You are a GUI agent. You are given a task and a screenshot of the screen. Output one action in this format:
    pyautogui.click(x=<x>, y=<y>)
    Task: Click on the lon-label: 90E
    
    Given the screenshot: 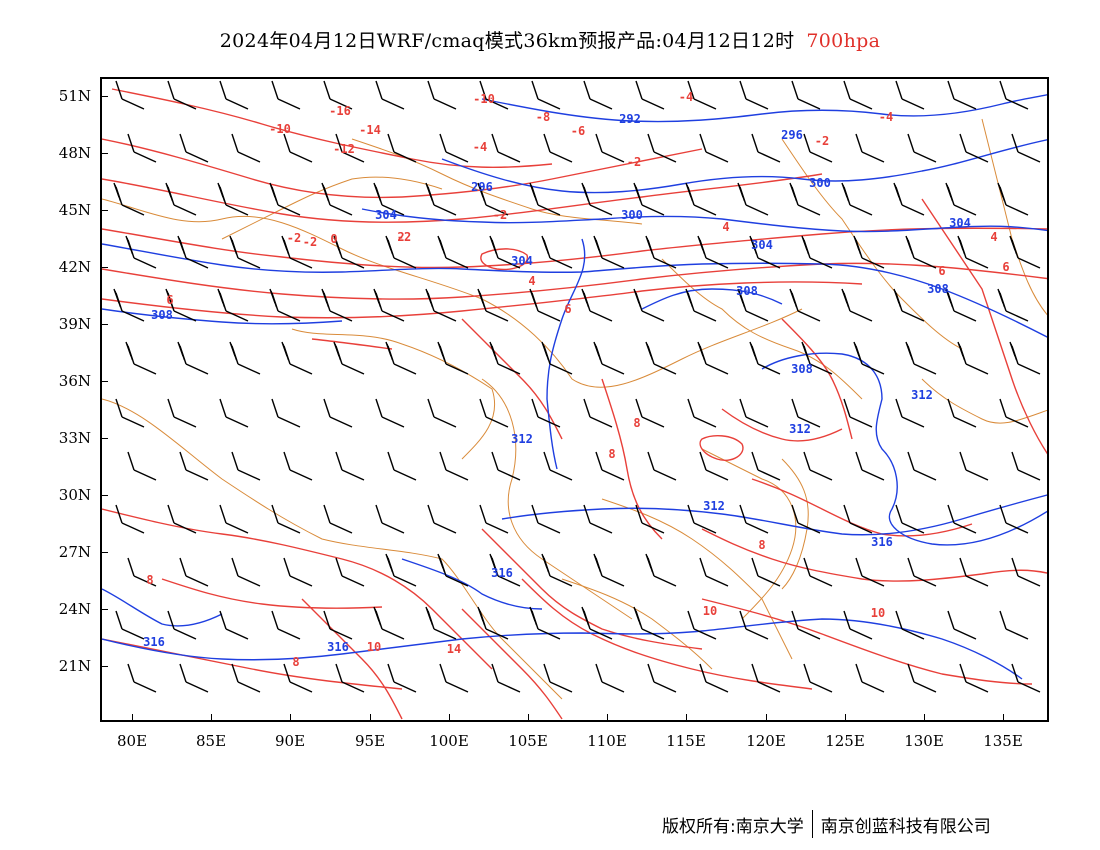 What is the action you would take?
    pyautogui.click(x=290, y=741)
    